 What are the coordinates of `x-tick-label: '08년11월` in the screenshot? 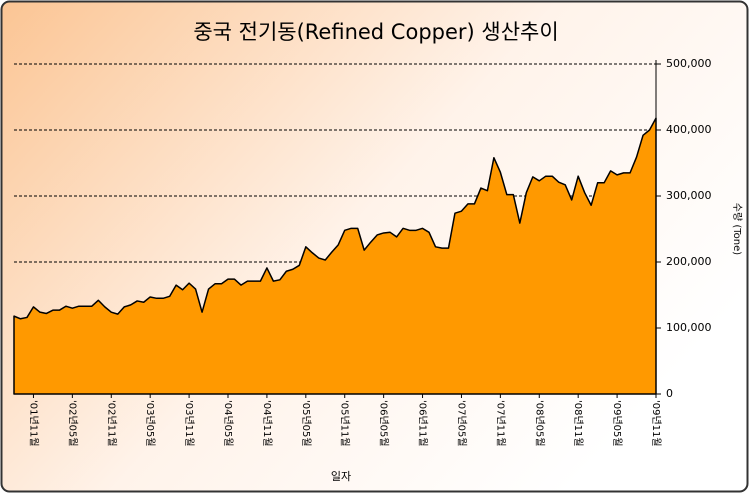 It's located at (578, 423).